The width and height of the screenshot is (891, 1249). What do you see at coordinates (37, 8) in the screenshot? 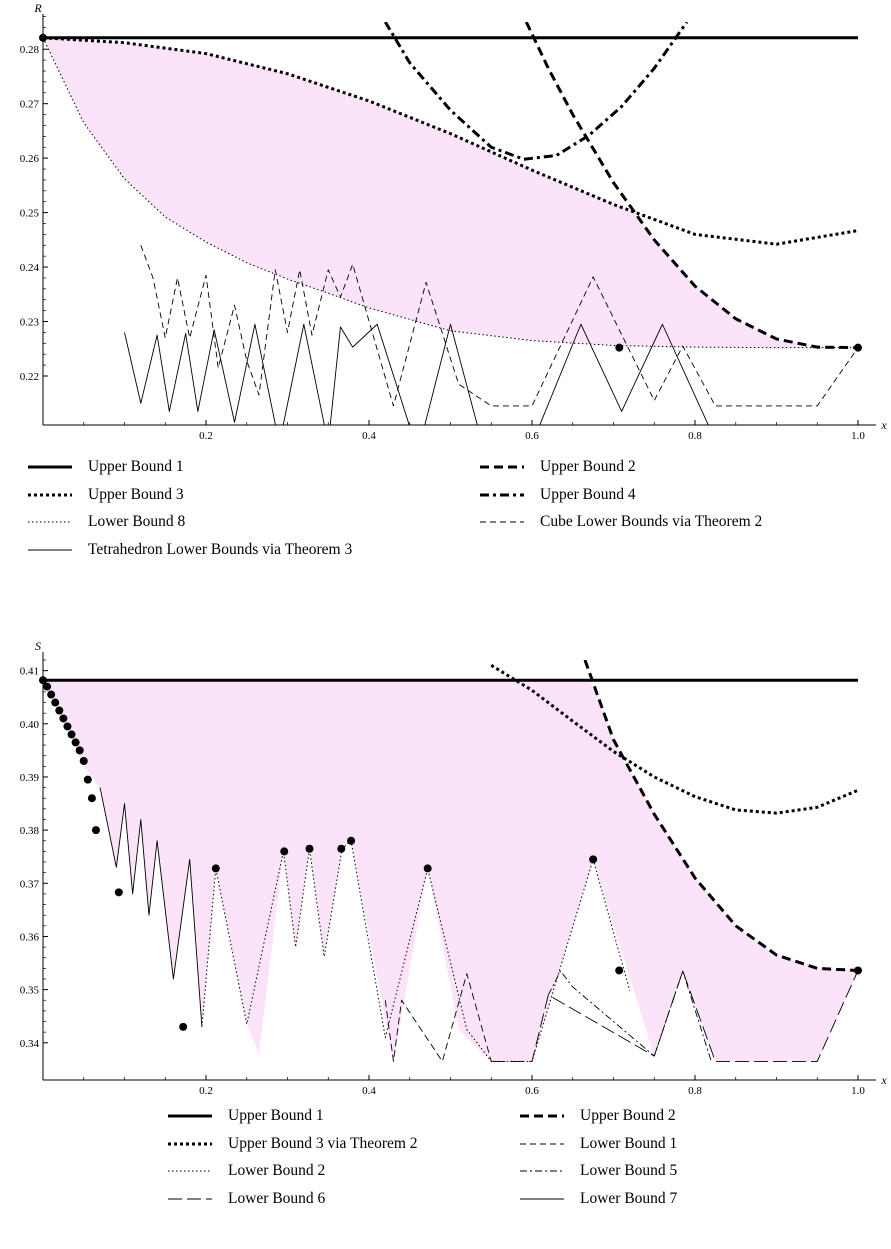
I see `y-axis-label: R` at bounding box center [37, 8].